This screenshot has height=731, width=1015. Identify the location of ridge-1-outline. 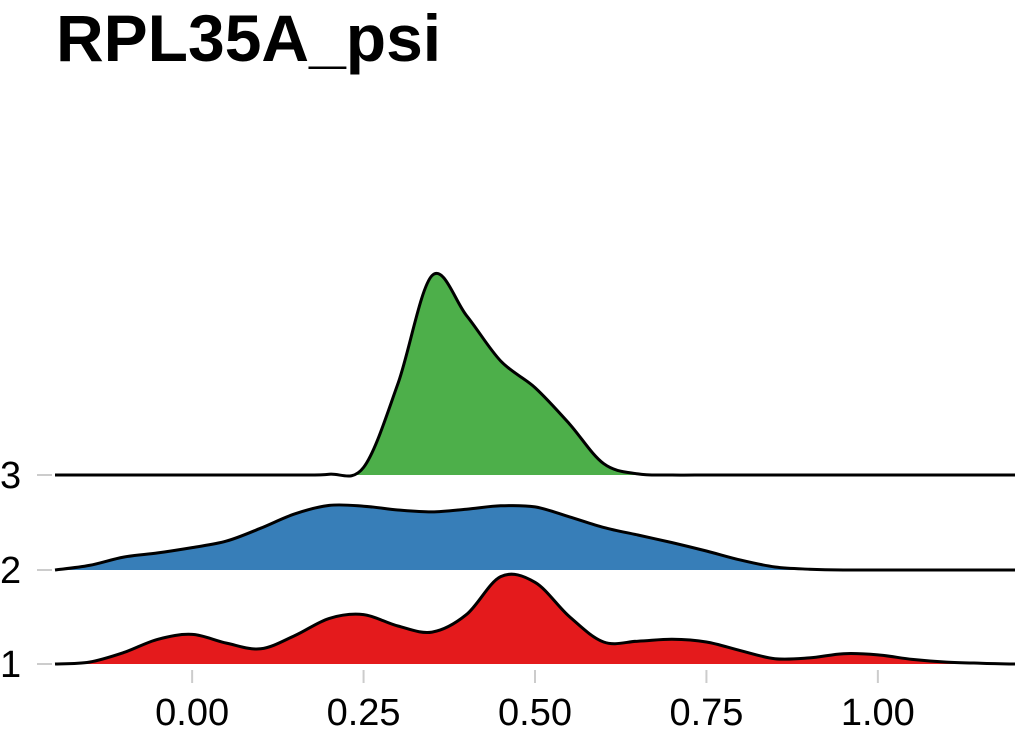
(534, 619).